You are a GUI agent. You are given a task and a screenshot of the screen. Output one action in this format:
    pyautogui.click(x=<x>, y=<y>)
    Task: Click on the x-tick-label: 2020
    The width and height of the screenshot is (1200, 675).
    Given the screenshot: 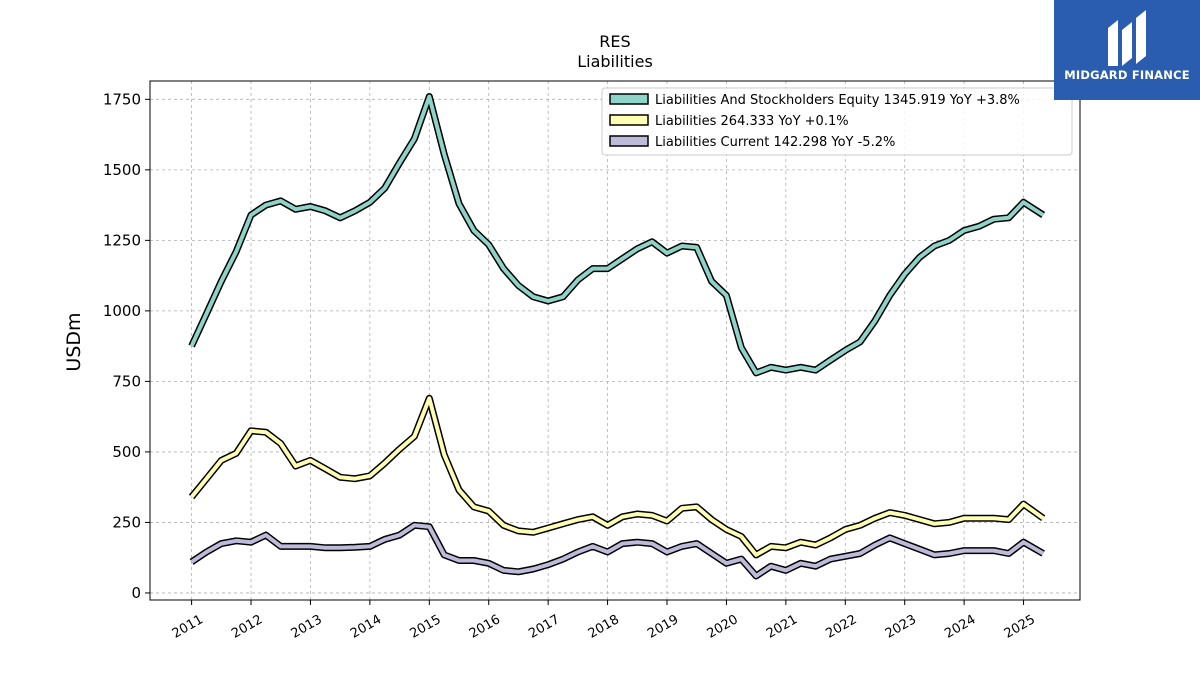 What is the action you would take?
    pyautogui.click(x=723, y=627)
    